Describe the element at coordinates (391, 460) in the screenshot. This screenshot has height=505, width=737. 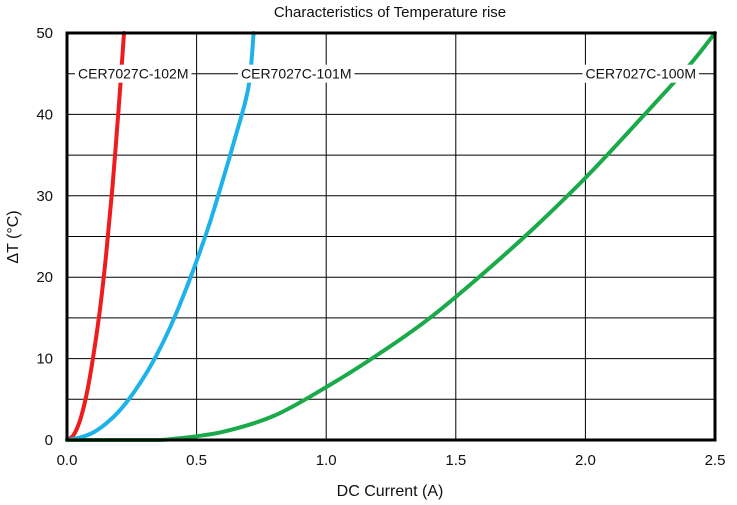
I see `x-axis-ticks: 0.0 0.5 1.0 1.5 2.0 2.5` at that location.